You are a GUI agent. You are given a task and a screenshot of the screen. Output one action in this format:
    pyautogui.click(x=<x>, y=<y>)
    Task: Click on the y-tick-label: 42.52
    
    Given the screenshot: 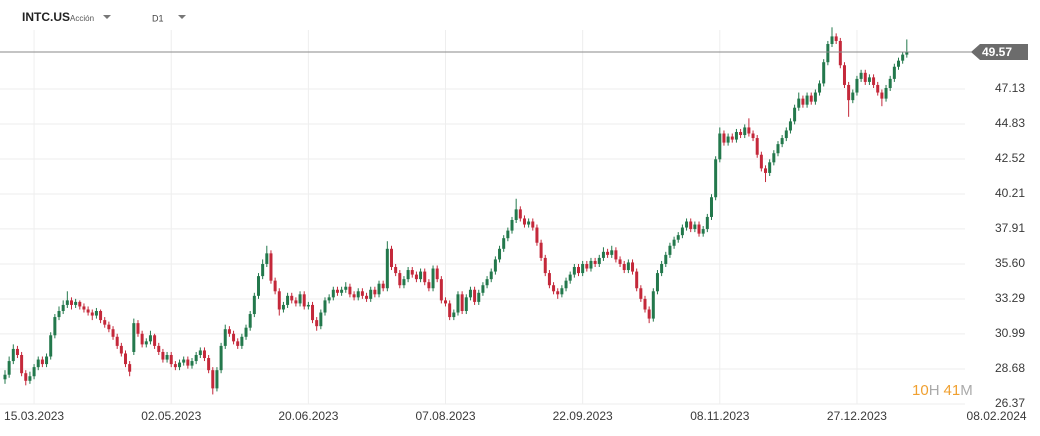 What is the action you would take?
    pyautogui.click(x=1010, y=158)
    